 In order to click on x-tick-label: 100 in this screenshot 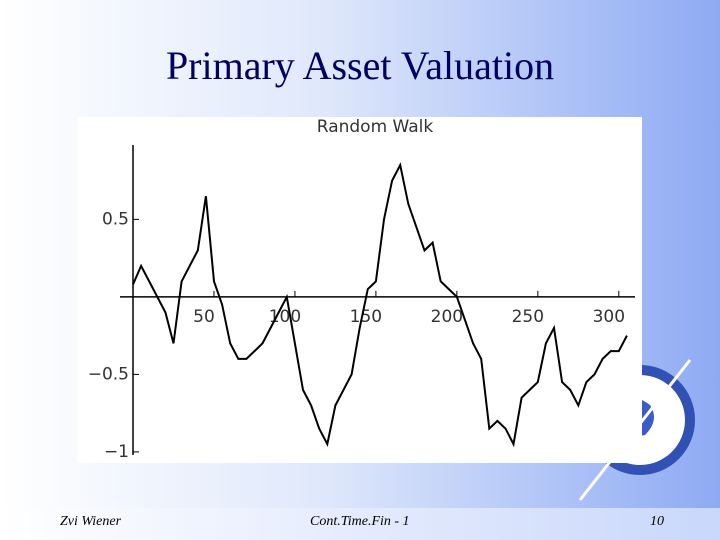, I will do `click(285, 317)`.